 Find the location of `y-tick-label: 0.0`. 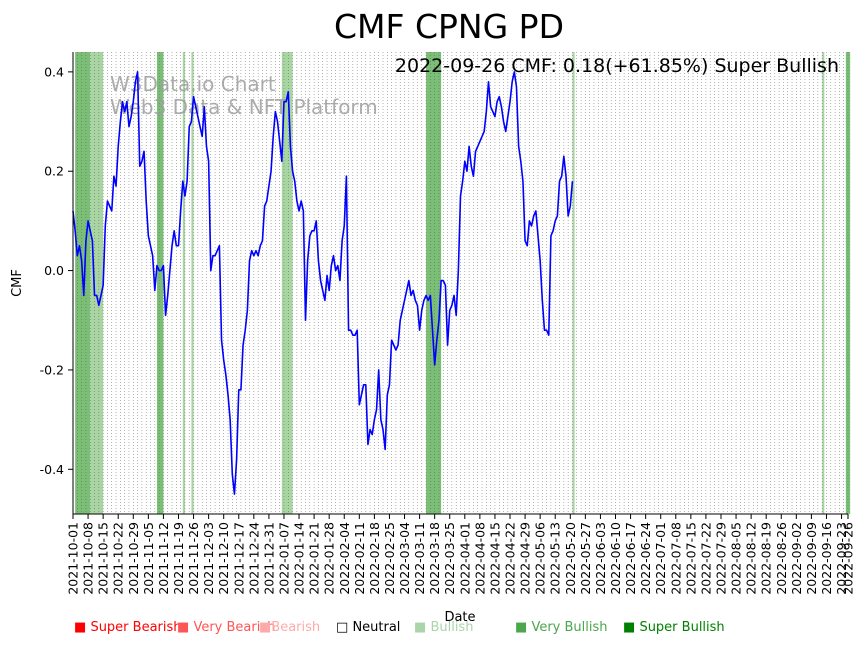

y-tick-label: 0.0 is located at coordinates (54, 270).